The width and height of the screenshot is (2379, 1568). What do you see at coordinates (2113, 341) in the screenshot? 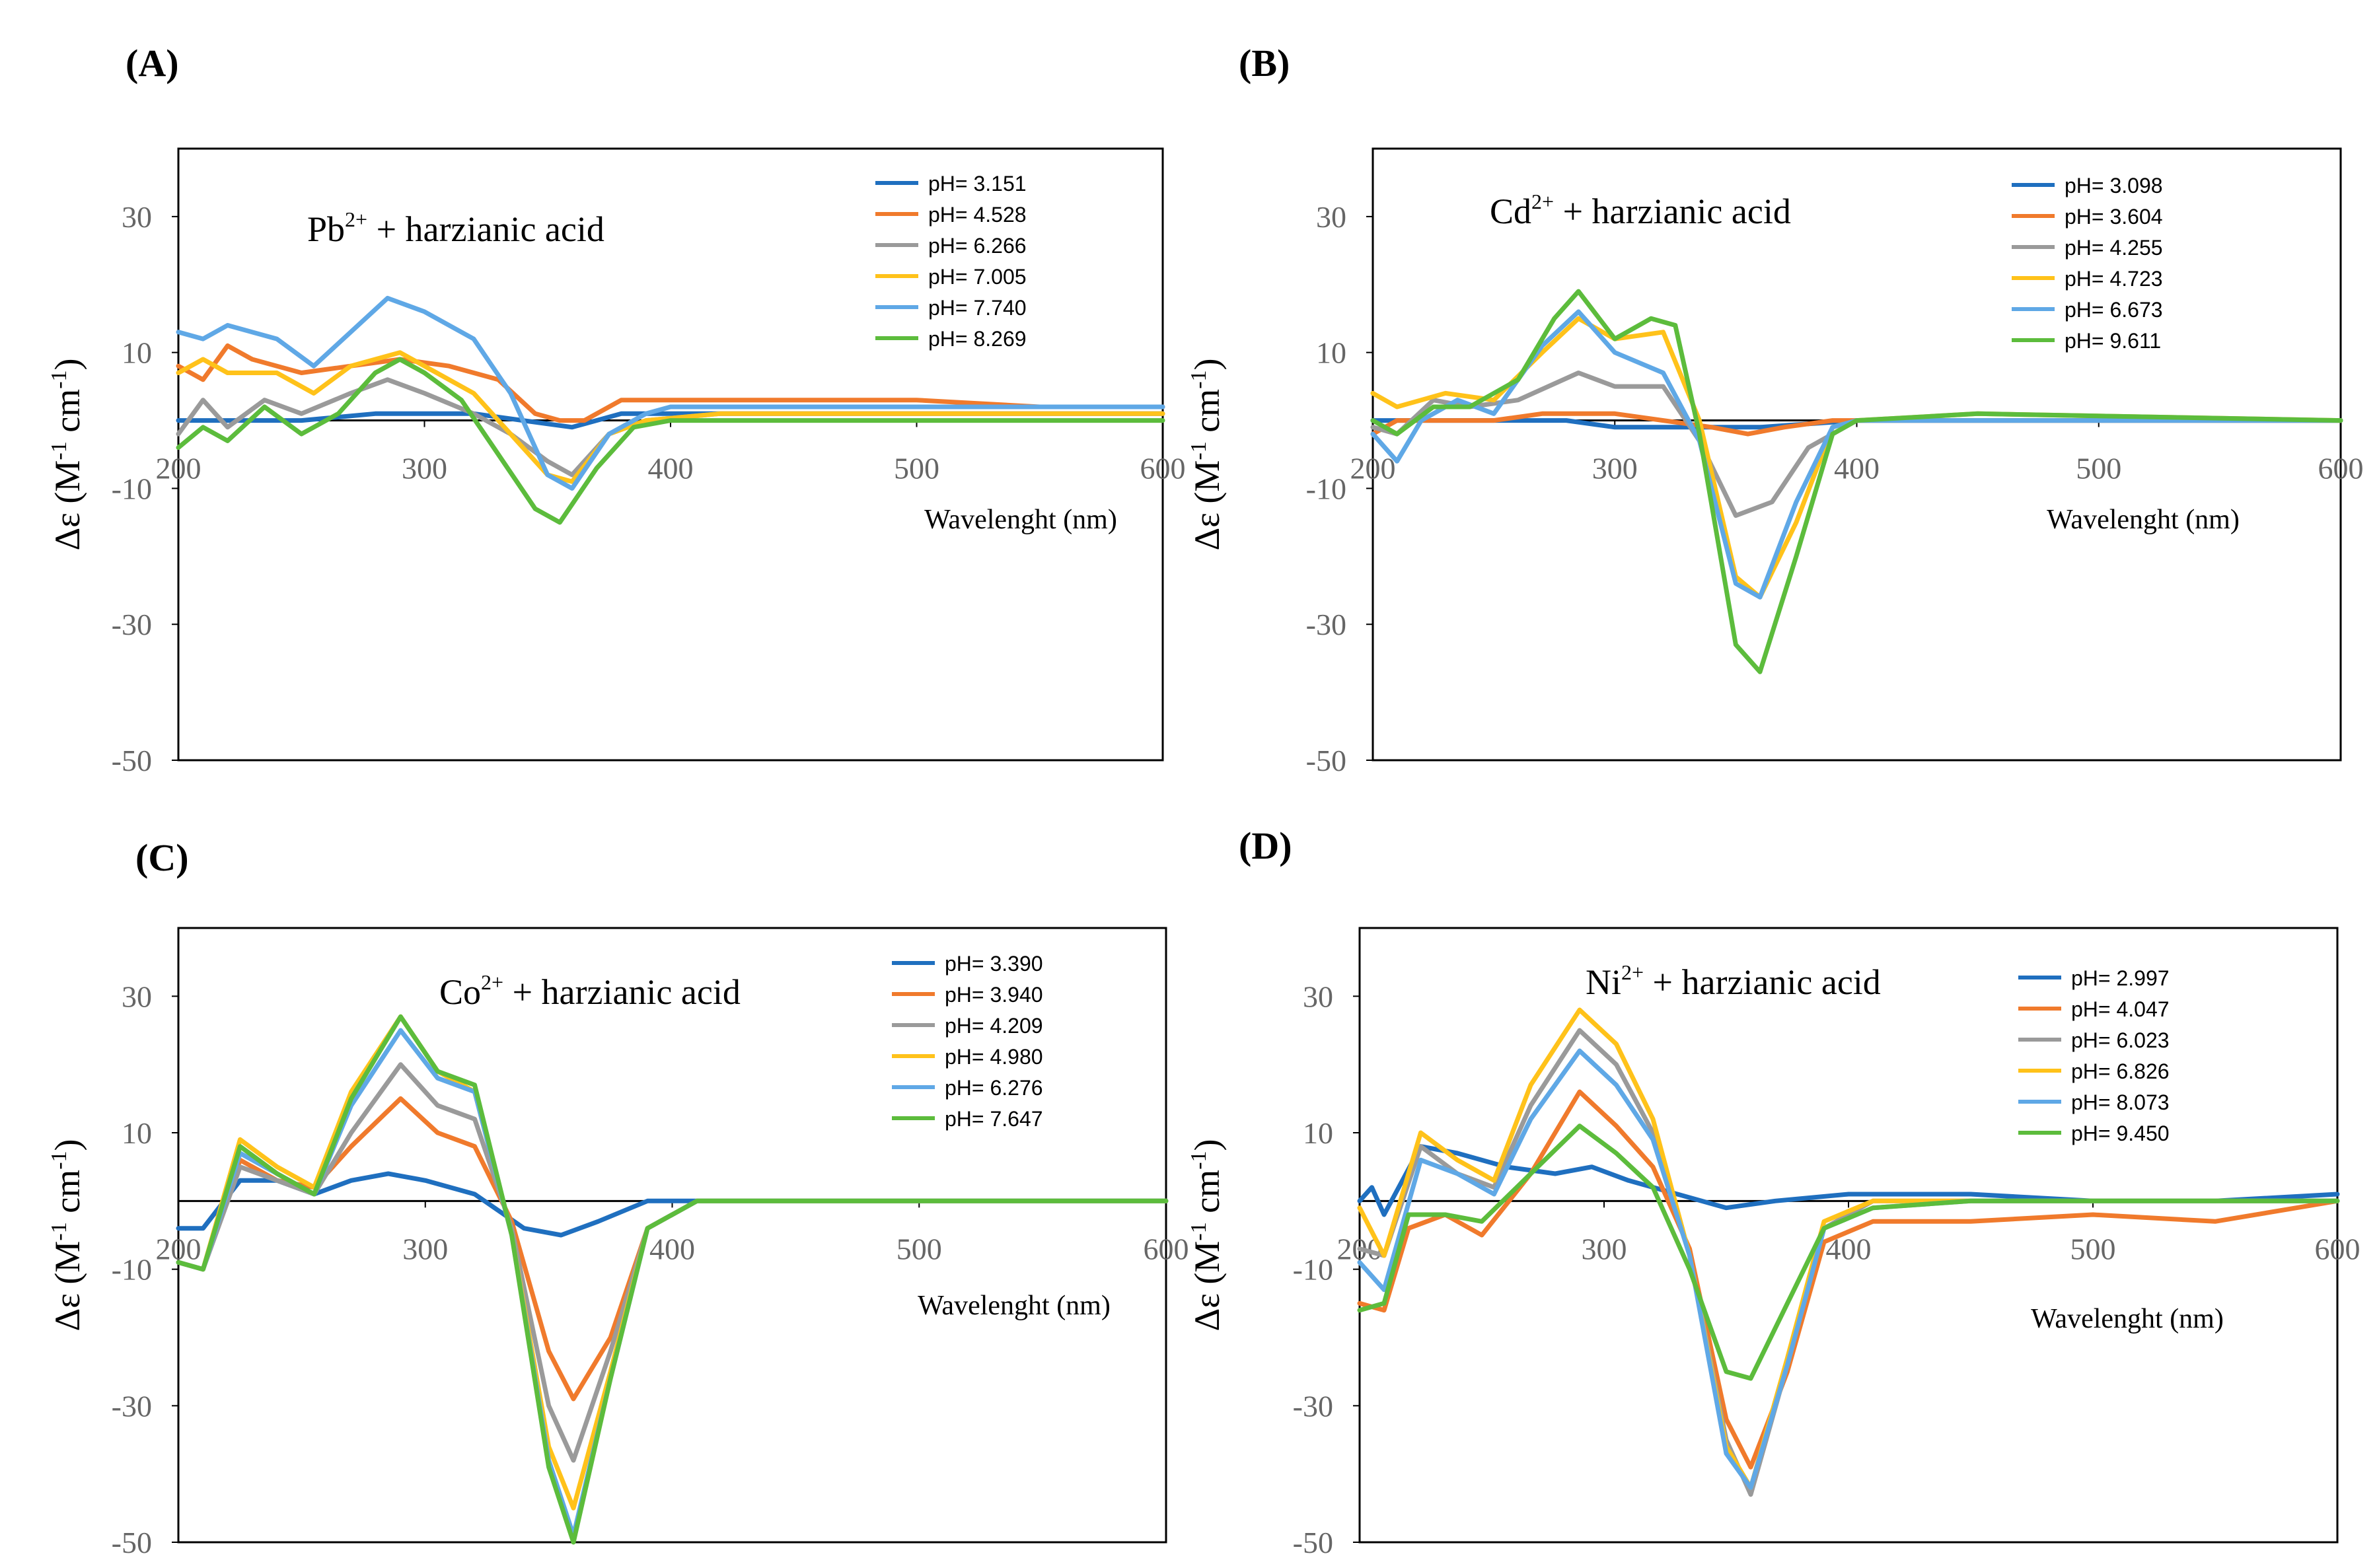
I see `legend-entry: pH= 9.611` at bounding box center [2113, 341].